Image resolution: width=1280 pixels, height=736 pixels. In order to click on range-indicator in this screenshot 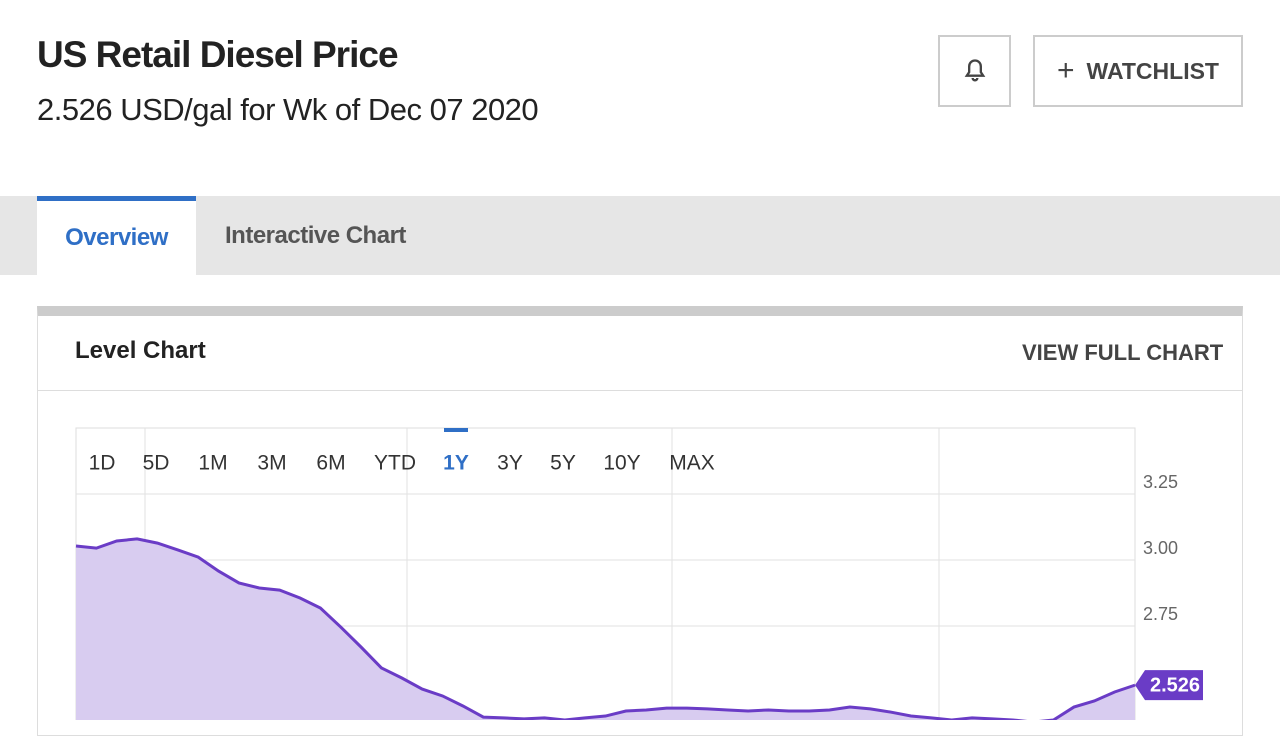, I will do `click(456, 430)`.